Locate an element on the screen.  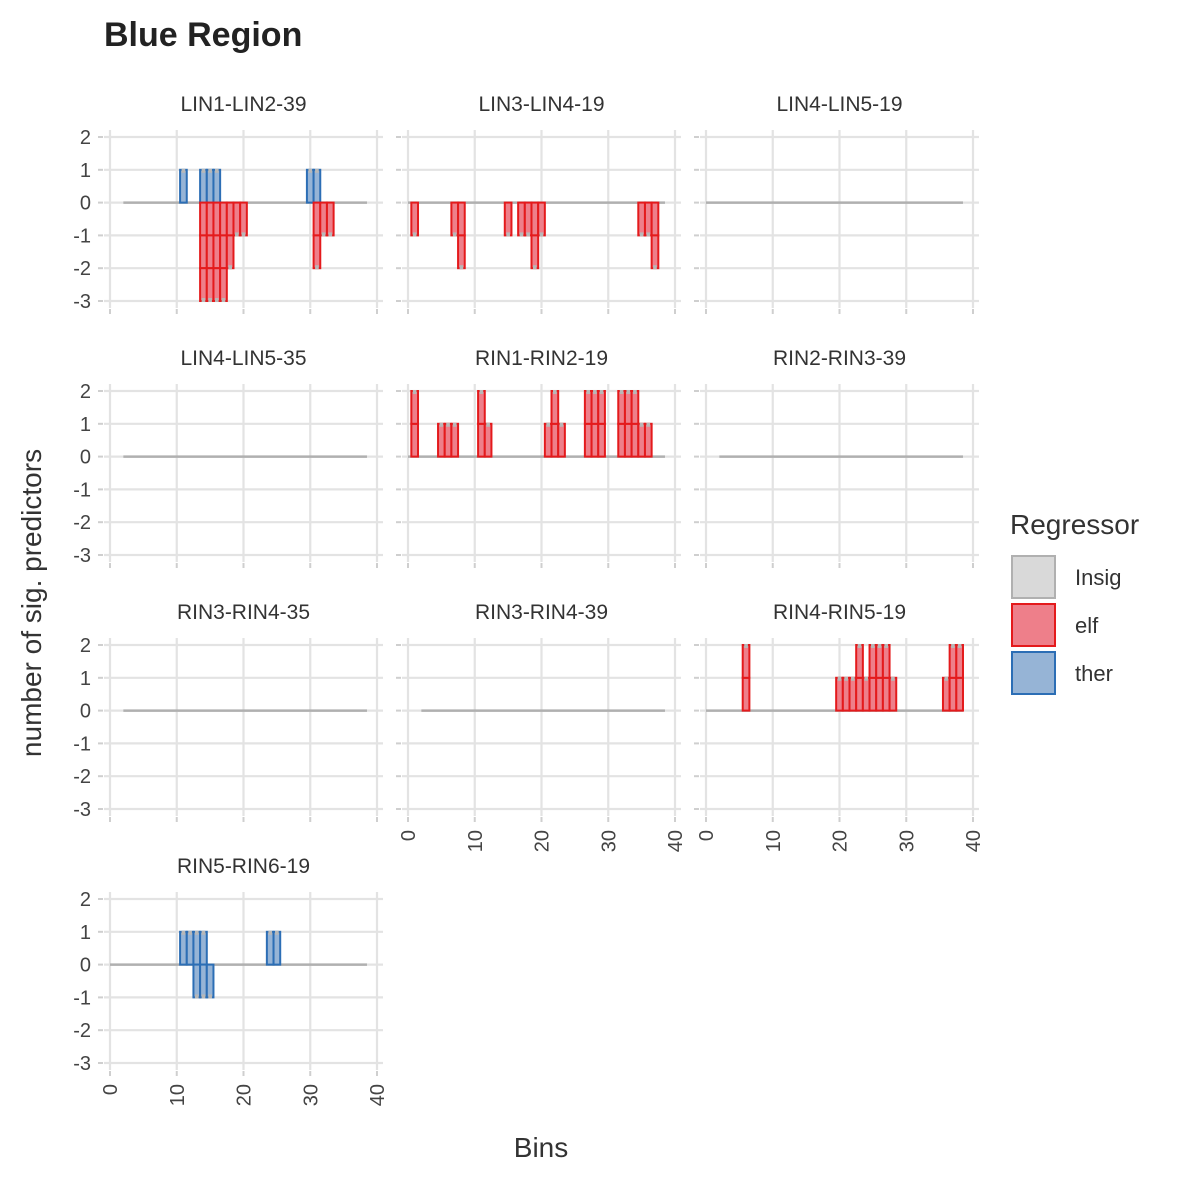
x-tick-label: 30 is located at coordinates (609, 841).